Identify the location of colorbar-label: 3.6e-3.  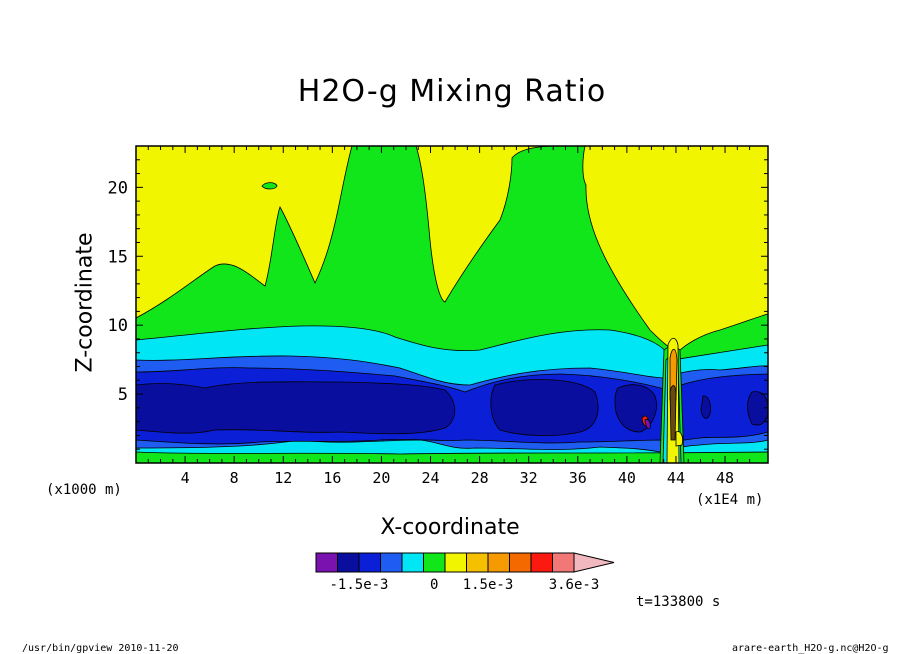
(574, 585).